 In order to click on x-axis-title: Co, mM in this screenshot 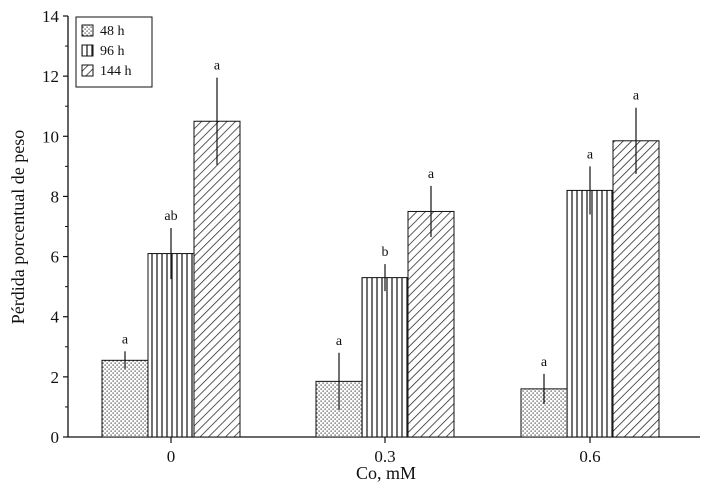, I will do `click(386, 473)`.